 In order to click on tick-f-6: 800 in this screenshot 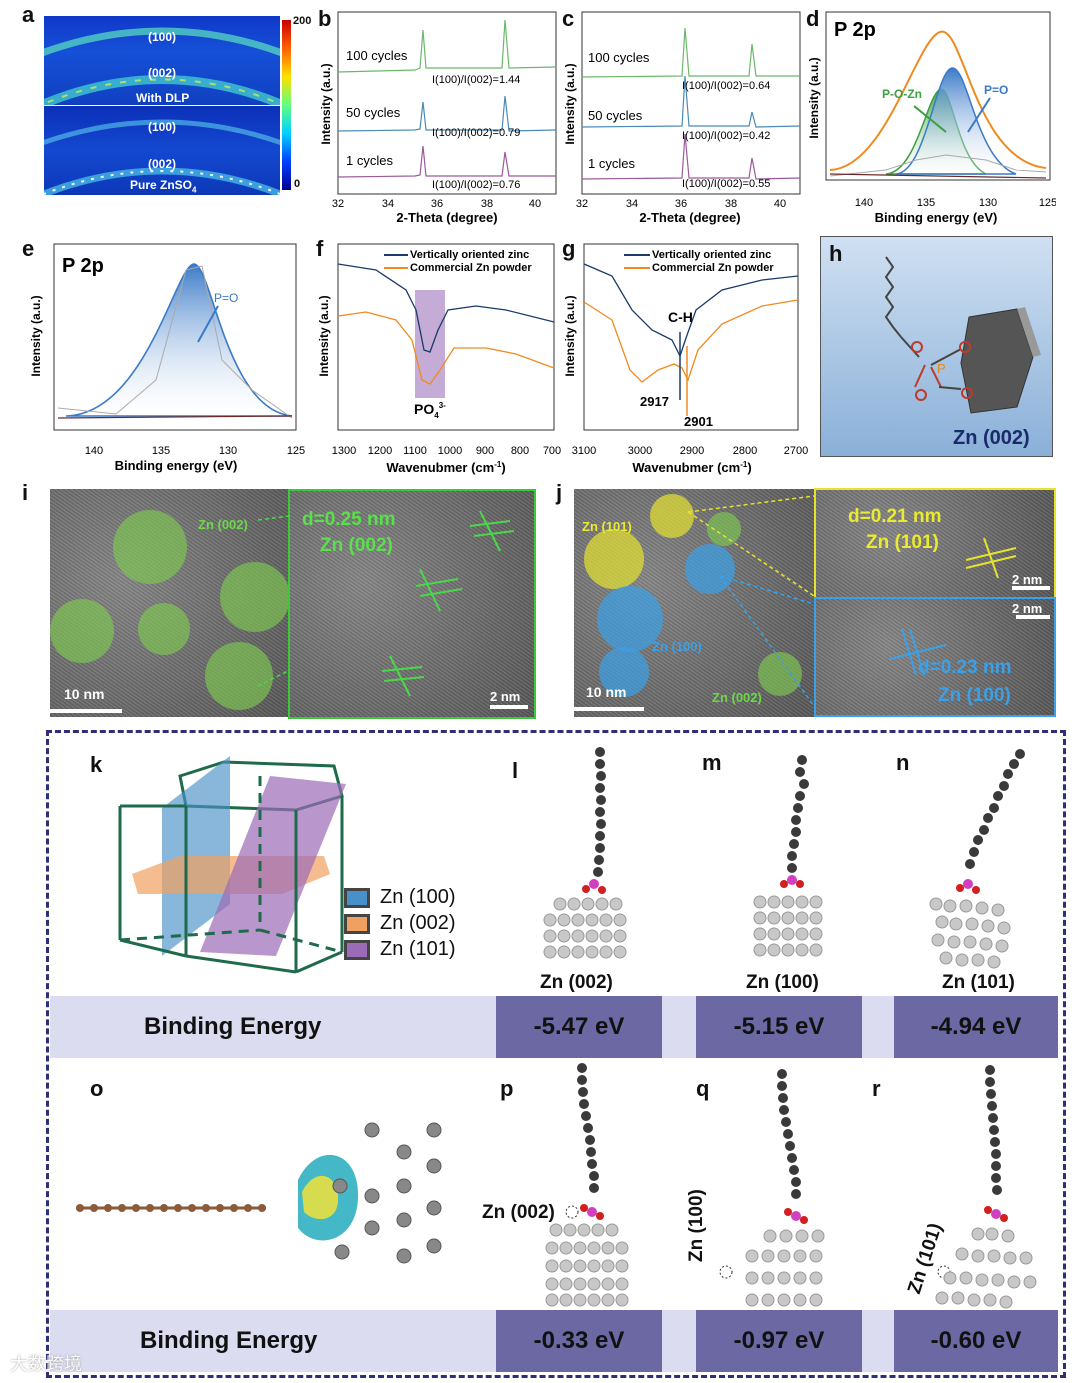, I will do `click(520, 451)`.